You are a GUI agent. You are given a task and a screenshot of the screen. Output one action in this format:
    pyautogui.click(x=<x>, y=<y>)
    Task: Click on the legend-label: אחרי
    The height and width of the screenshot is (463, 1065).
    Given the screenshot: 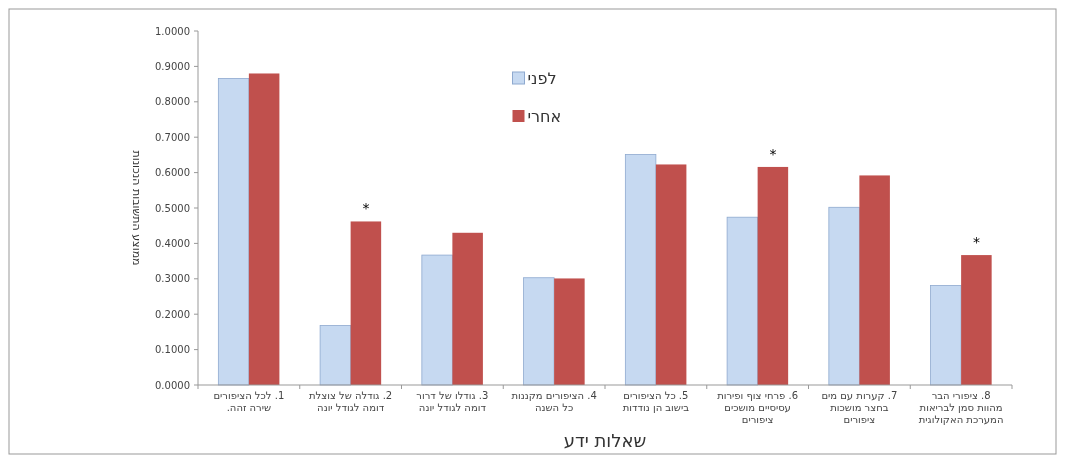 What is the action you would take?
    pyautogui.click(x=544, y=116)
    